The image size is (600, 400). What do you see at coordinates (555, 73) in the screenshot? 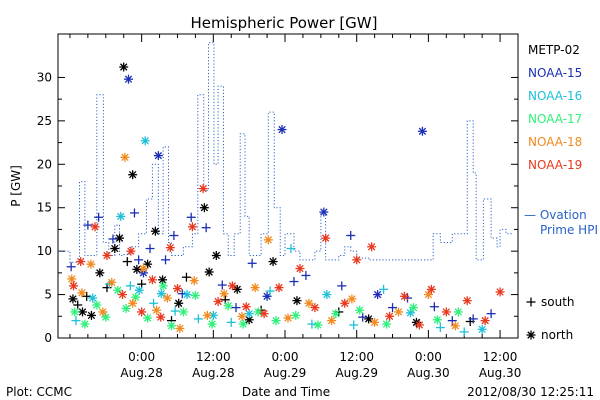
I see `legend-noaa-15: NOAA-15` at bounding box center [555, 73].